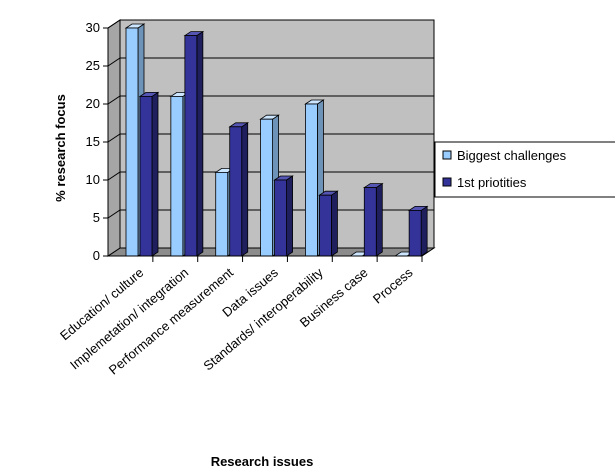 The height and width of the screenshot is (469, 615). I want to click on y-tick-label: 0, so click(96, 255).